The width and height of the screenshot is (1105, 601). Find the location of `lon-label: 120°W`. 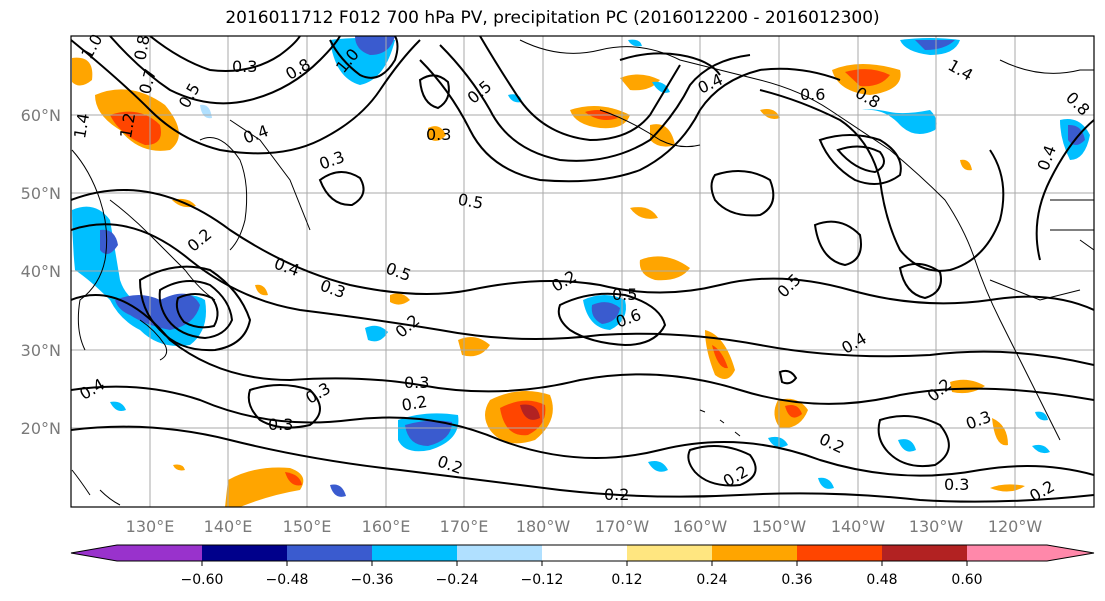

lon-label: 120°W is located at coordinates (1015, 526).